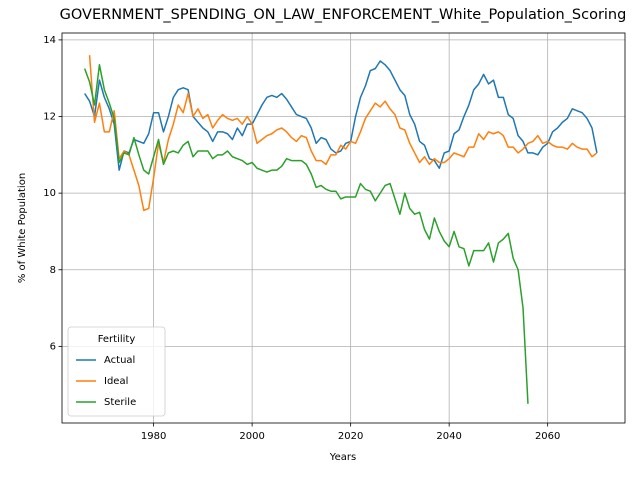 Image resolution: width=640 pixels, height=480 pixels. I want to click on x-tick-label: 2060, so click(547, 436).